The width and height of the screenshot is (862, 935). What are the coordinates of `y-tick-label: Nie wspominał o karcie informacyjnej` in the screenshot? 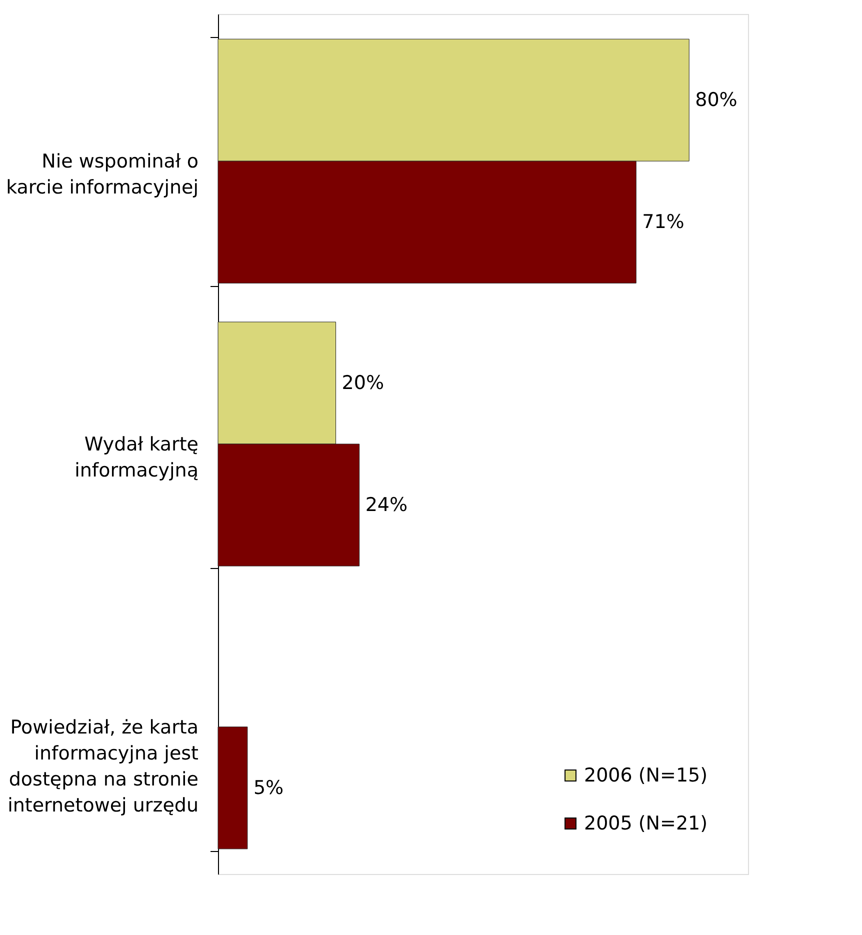 It's located at (102, 174).